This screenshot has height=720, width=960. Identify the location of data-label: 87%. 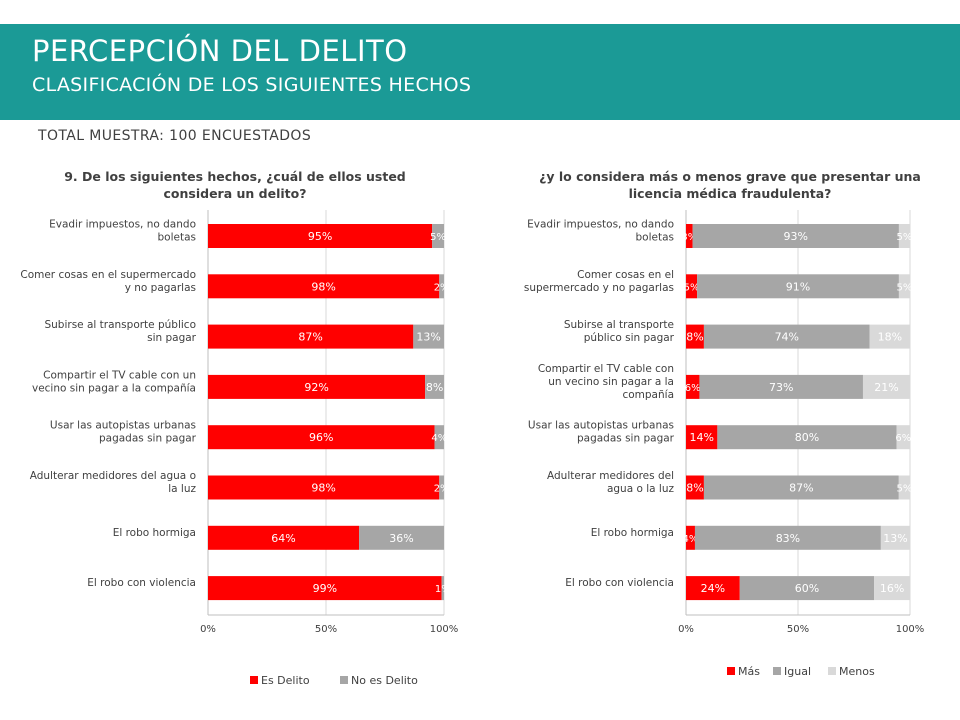
(801, 488).